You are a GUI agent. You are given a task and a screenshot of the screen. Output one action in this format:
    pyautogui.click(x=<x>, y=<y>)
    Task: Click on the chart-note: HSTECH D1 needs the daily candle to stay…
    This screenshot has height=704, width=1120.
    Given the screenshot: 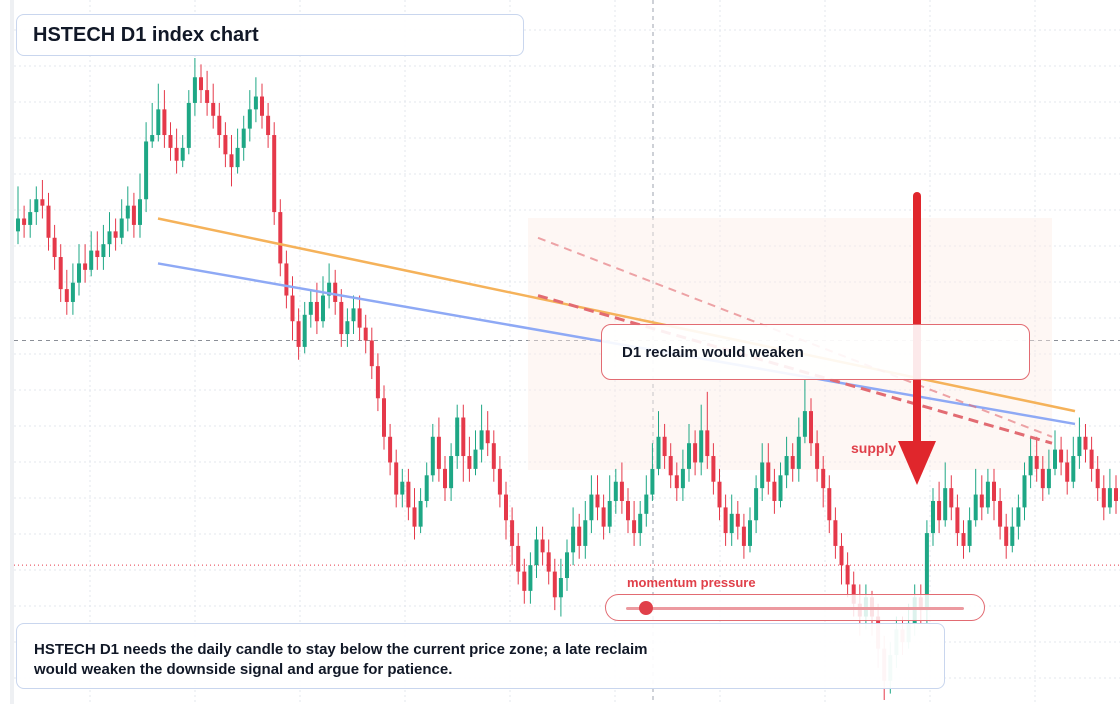 What is the action you would take?
    pyautogui.click(x=480, y=656)
    